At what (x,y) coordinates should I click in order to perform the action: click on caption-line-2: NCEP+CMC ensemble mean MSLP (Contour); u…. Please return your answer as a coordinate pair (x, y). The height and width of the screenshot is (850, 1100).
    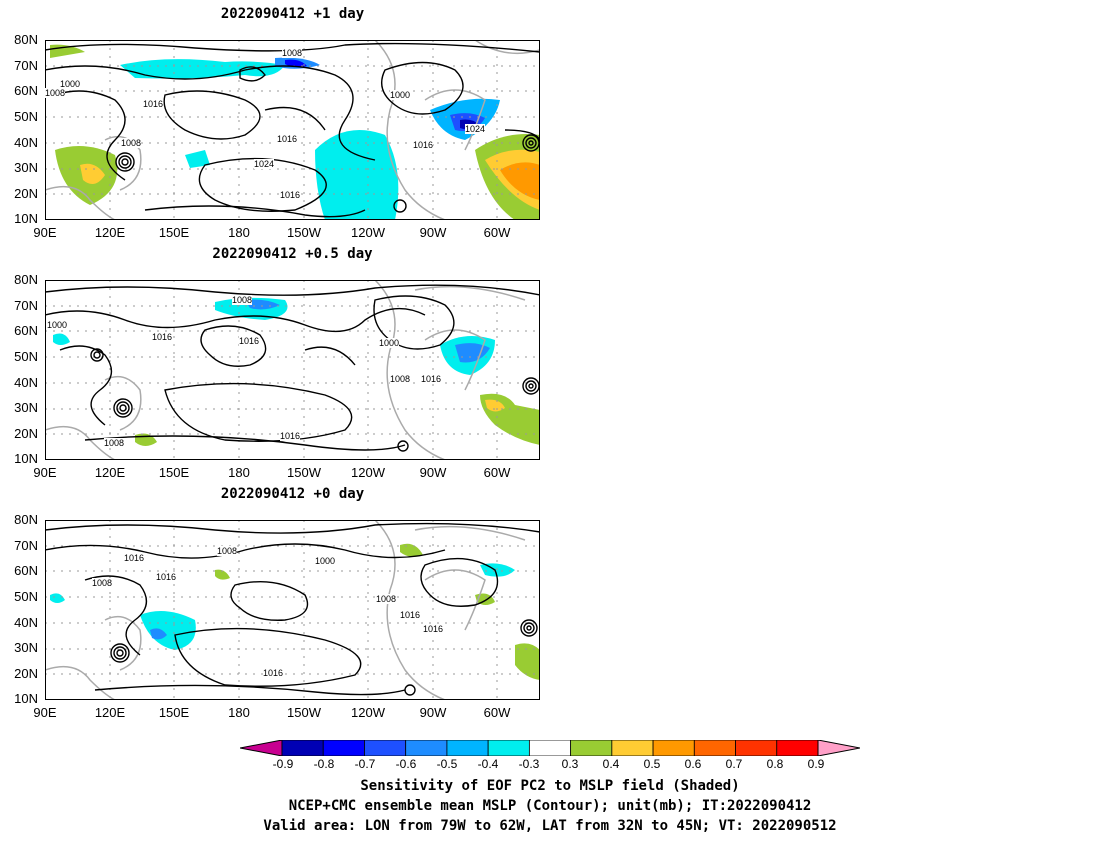
    Looking at the image, I should click on (550, 806).